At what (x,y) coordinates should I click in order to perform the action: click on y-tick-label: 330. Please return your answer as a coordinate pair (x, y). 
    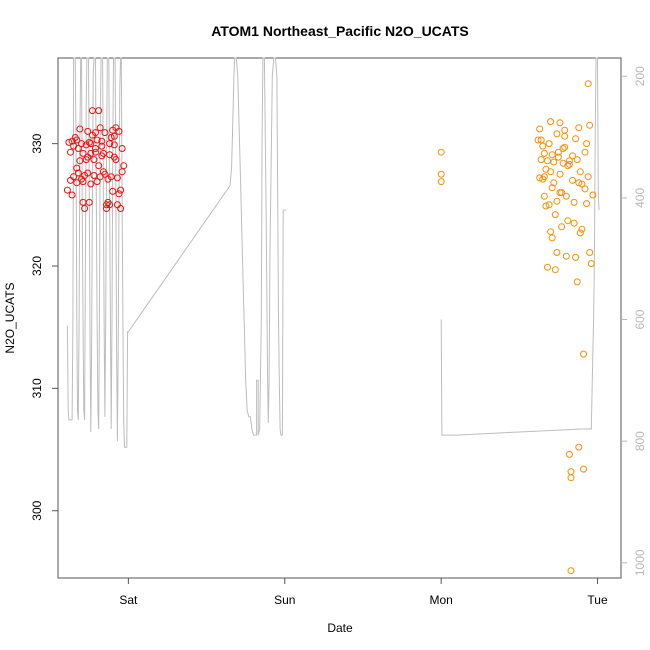
    Looking at the image, I should click on (37, 143).